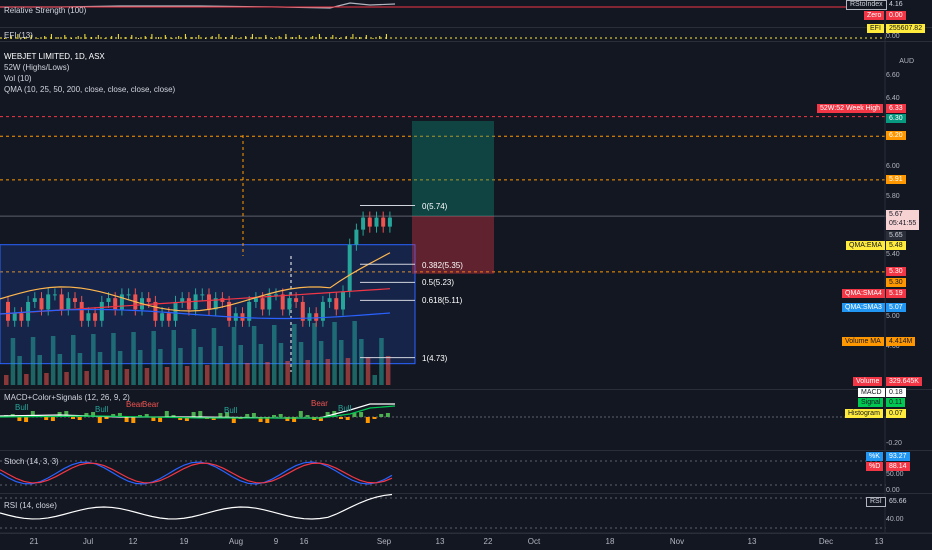 This screenshot has width=932, height=550. What do you see at coordinates (67, 397) in the screenshot?
I see `macd-legend: MACD+Color+Signals (12, 26, 9, 2)` at bounding box center [67, 397].